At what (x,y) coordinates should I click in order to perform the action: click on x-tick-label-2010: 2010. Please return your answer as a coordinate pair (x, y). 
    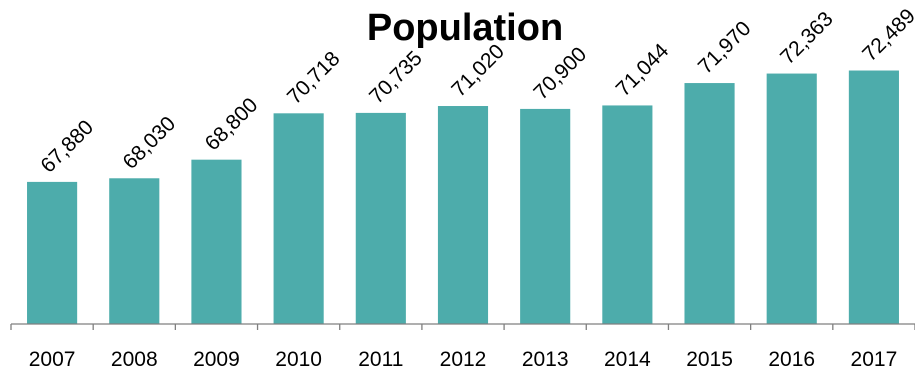
    Looking at the image, I should click on (298, 359).